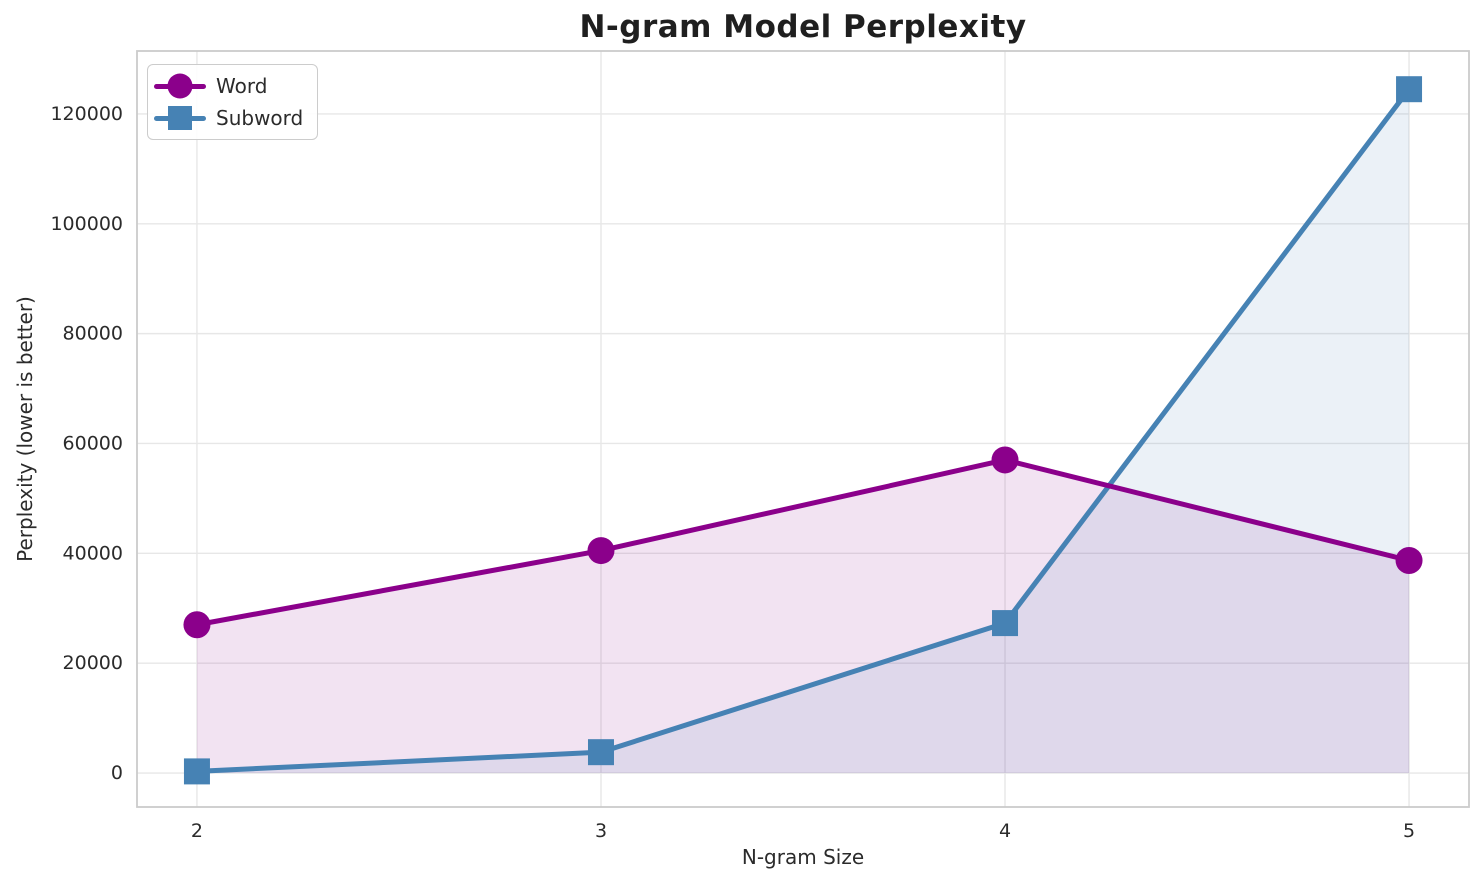 This screenshot has height=885, width=1484. I want to click on legend: Word Subword, so click(233, 102).